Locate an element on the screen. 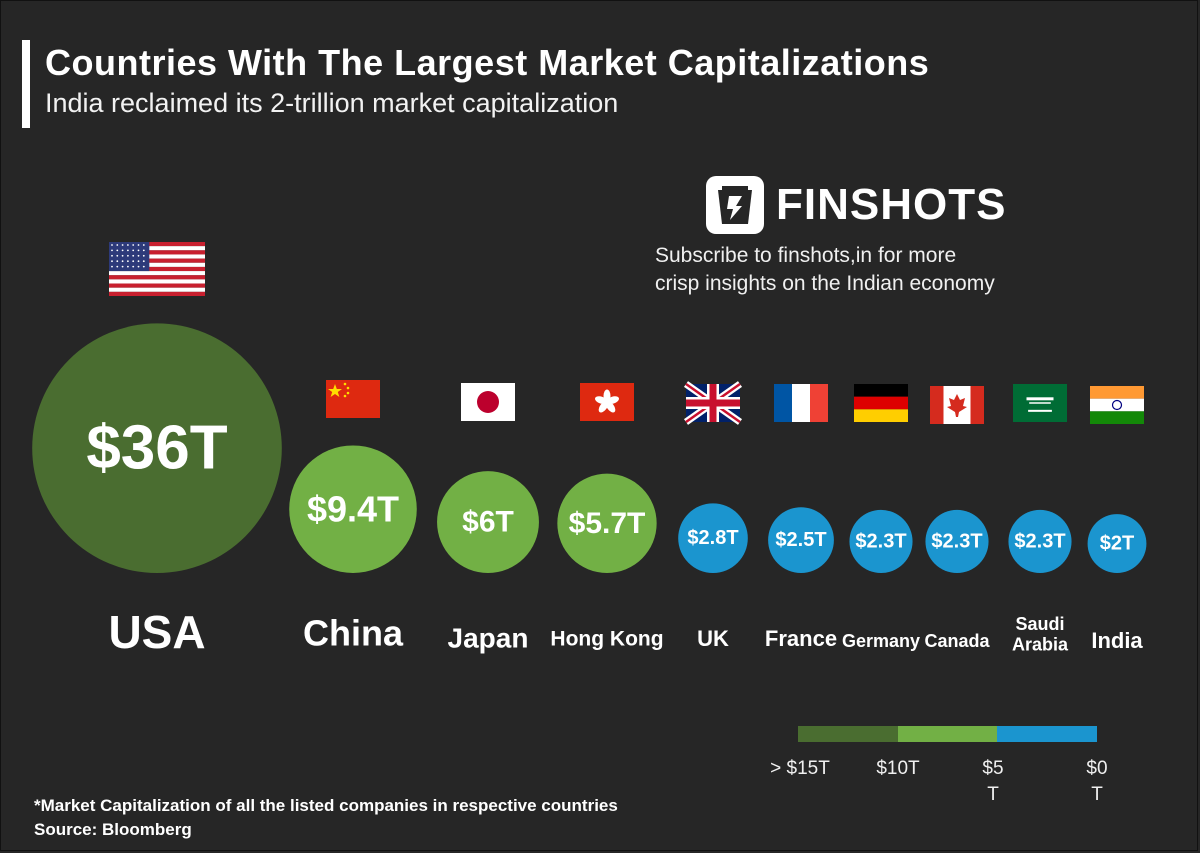 Image resolution: width=1200 pixels, height=853 pixels. value-label-japan: $6T is located at coordinates (488, 522).